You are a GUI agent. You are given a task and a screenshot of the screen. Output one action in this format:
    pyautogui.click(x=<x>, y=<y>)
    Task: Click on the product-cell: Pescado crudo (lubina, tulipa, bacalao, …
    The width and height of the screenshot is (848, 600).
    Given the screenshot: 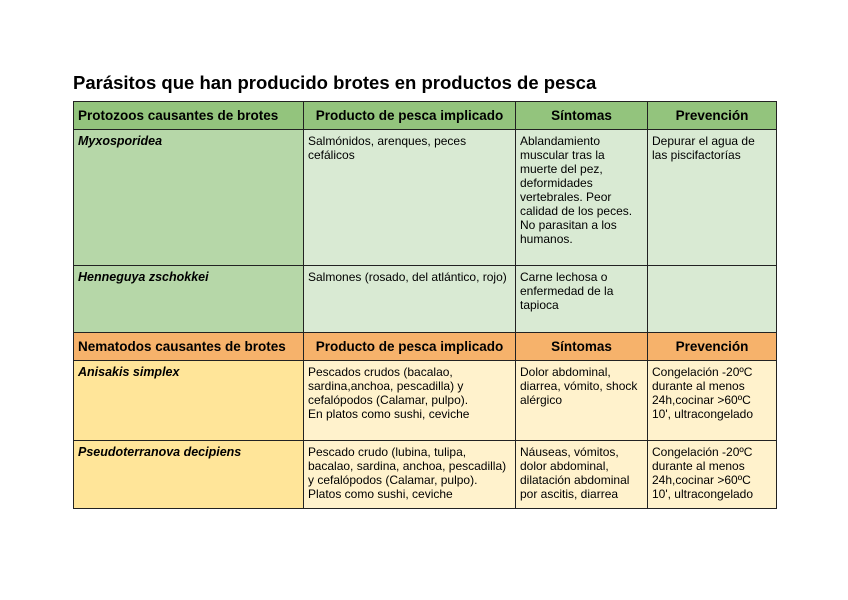 What is the action you would take?
    pyautogui.click(x=409, y=474)
    